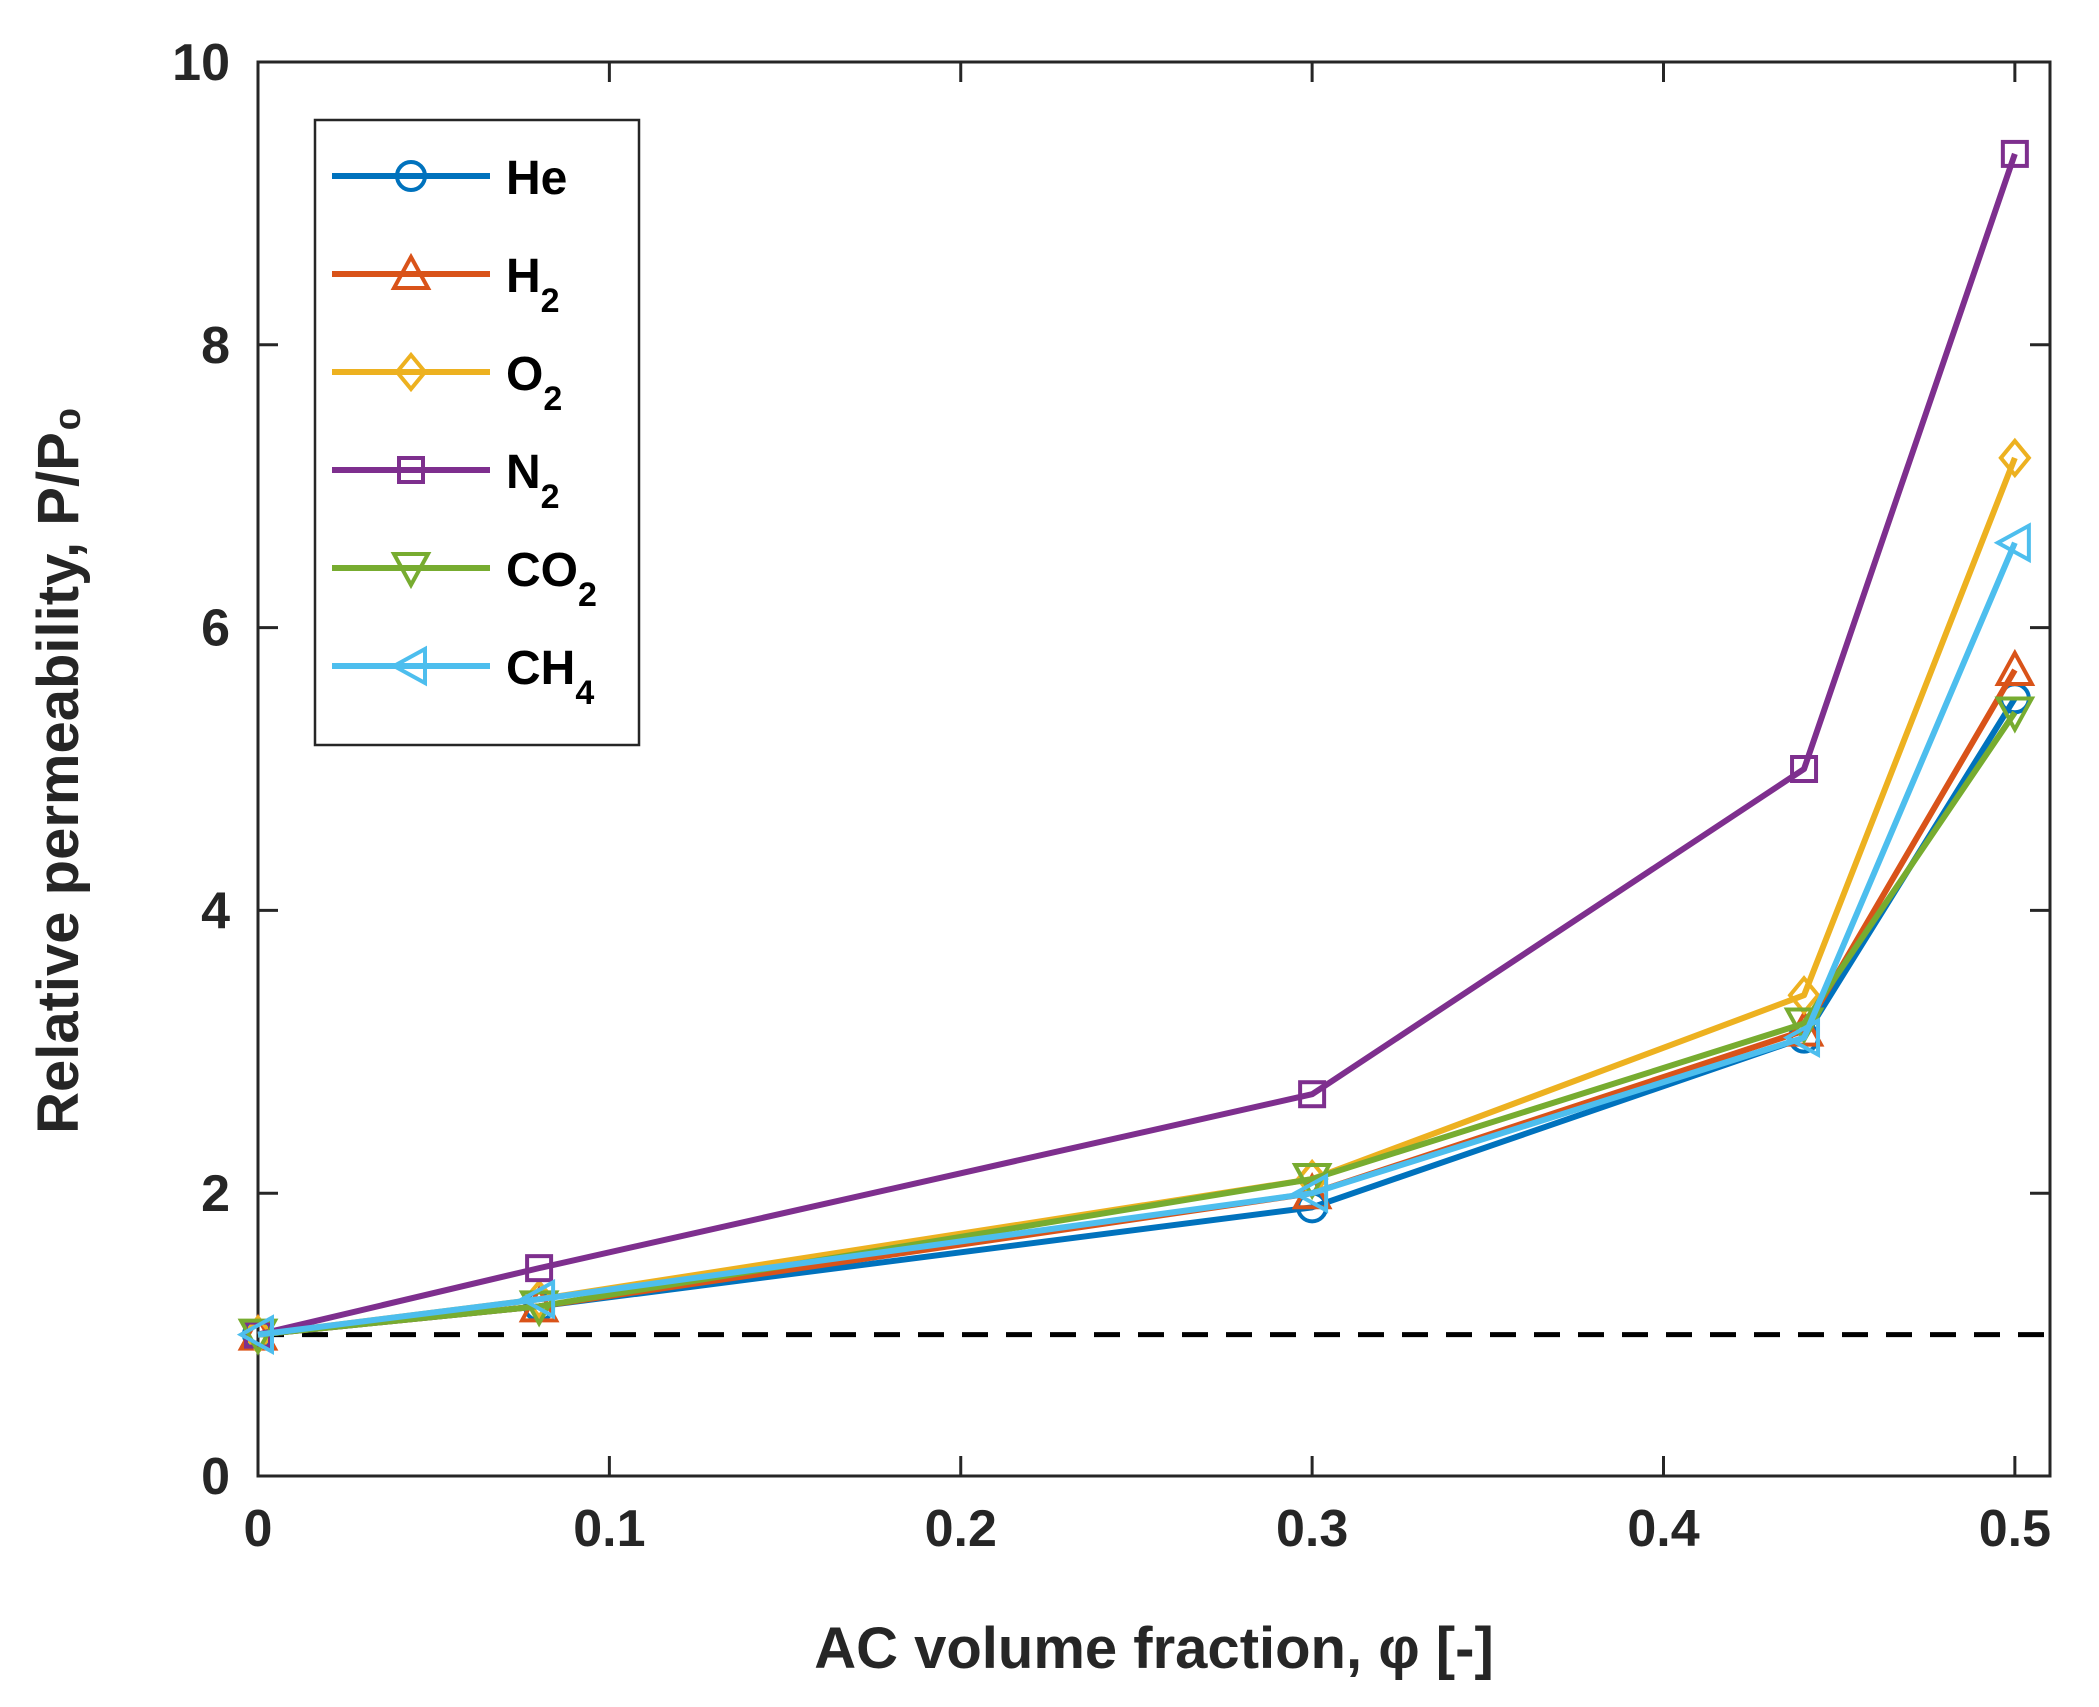  I want to click on y-tick-label: 2, so click(215, 1194).